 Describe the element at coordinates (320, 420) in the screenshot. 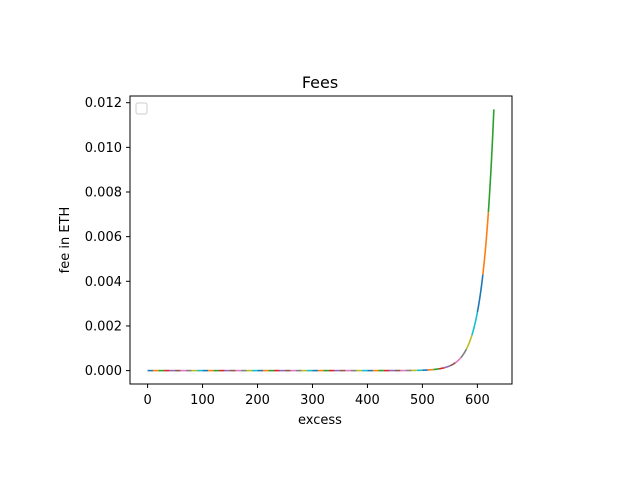

I see `x-axis-label: excess` at that location.